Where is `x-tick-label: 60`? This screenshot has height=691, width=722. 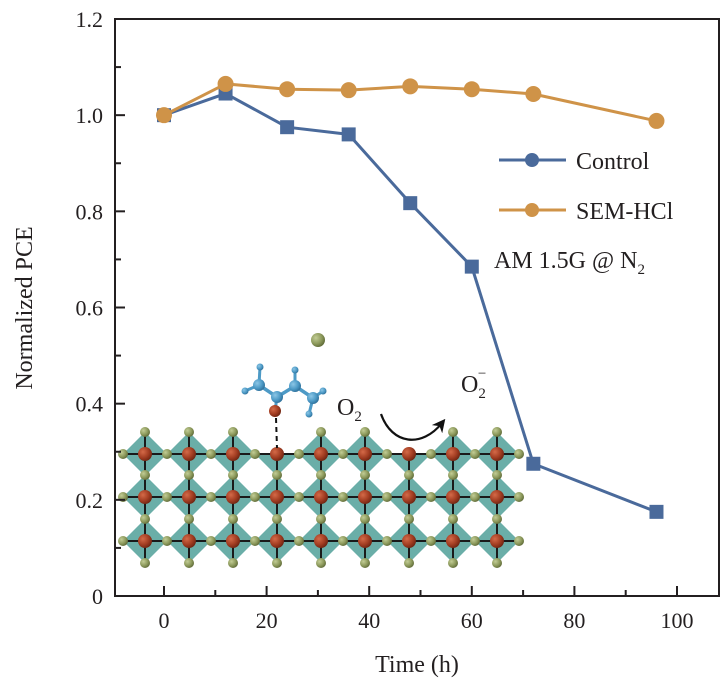
x-tick-label: 60 is located at coordinates (472, 620).